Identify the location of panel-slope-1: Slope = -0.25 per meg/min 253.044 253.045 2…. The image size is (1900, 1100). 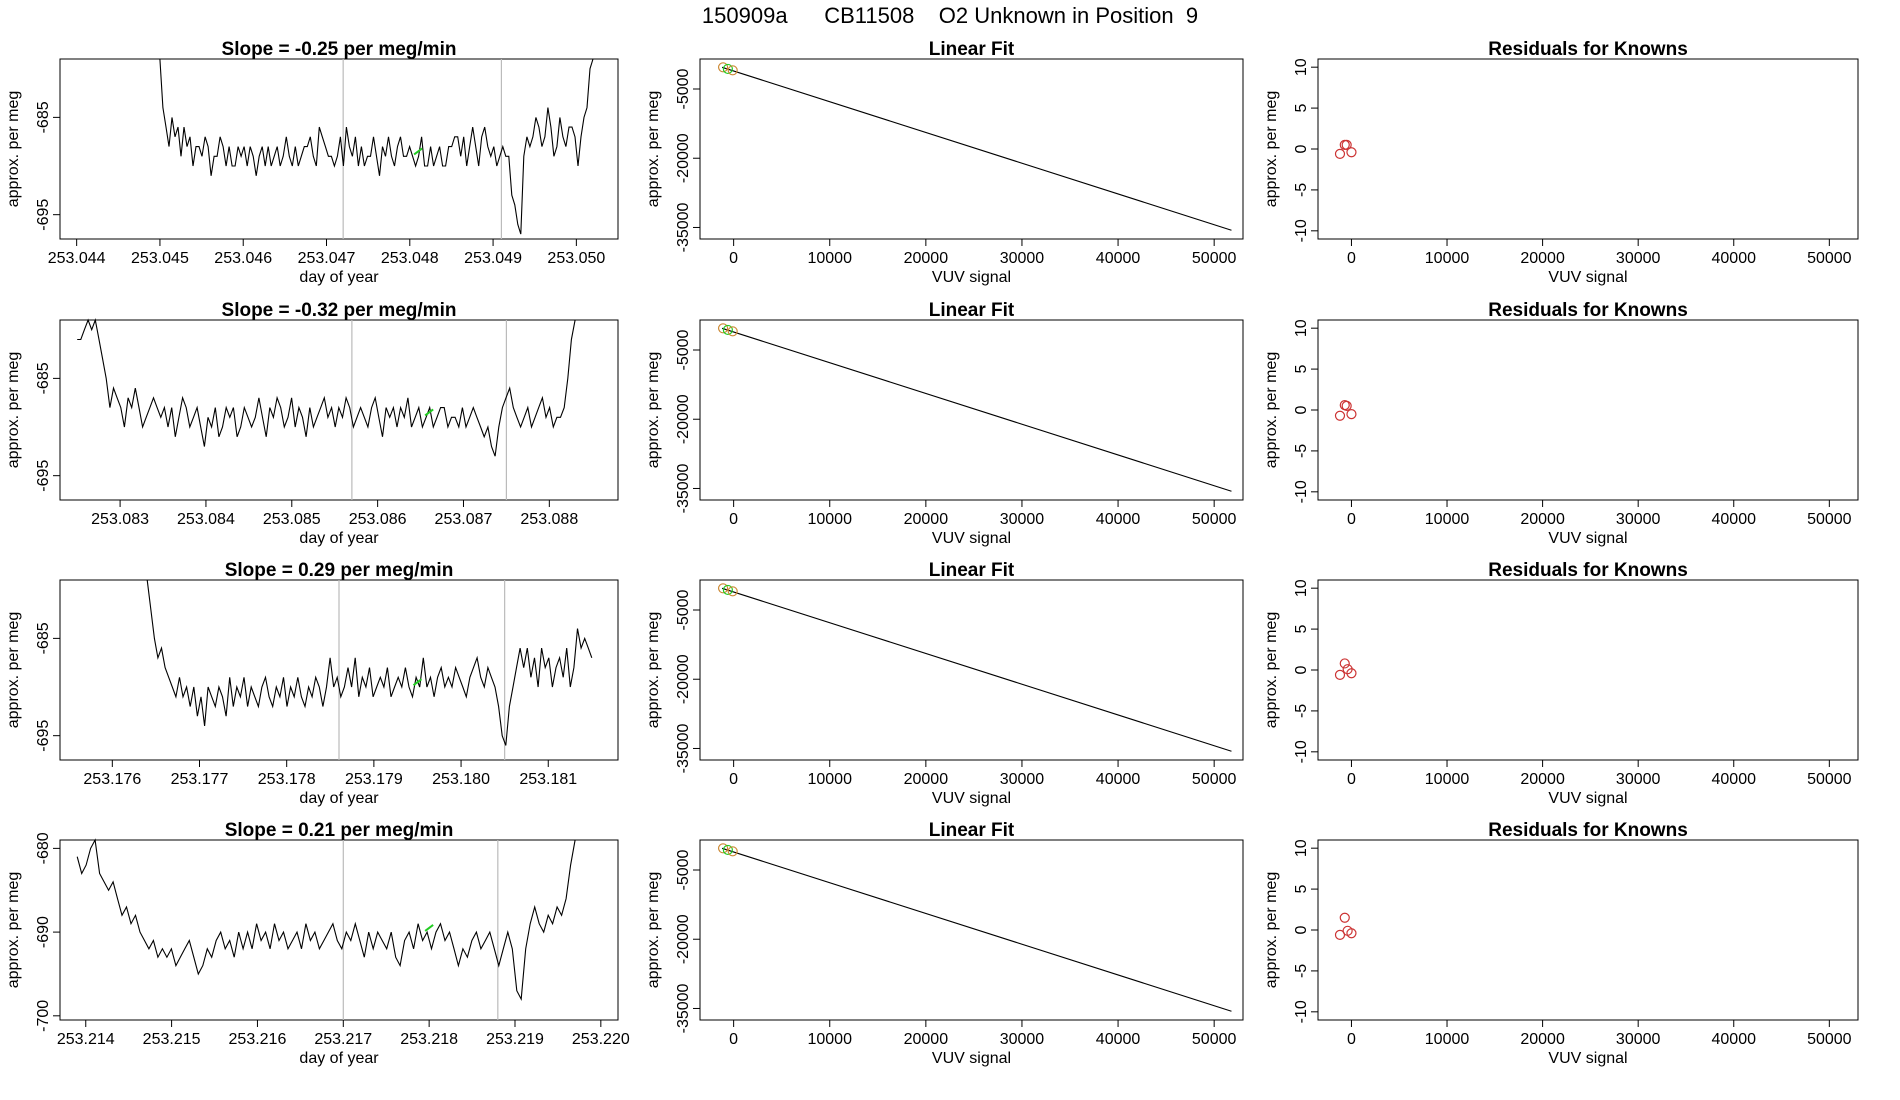
(312, 162).